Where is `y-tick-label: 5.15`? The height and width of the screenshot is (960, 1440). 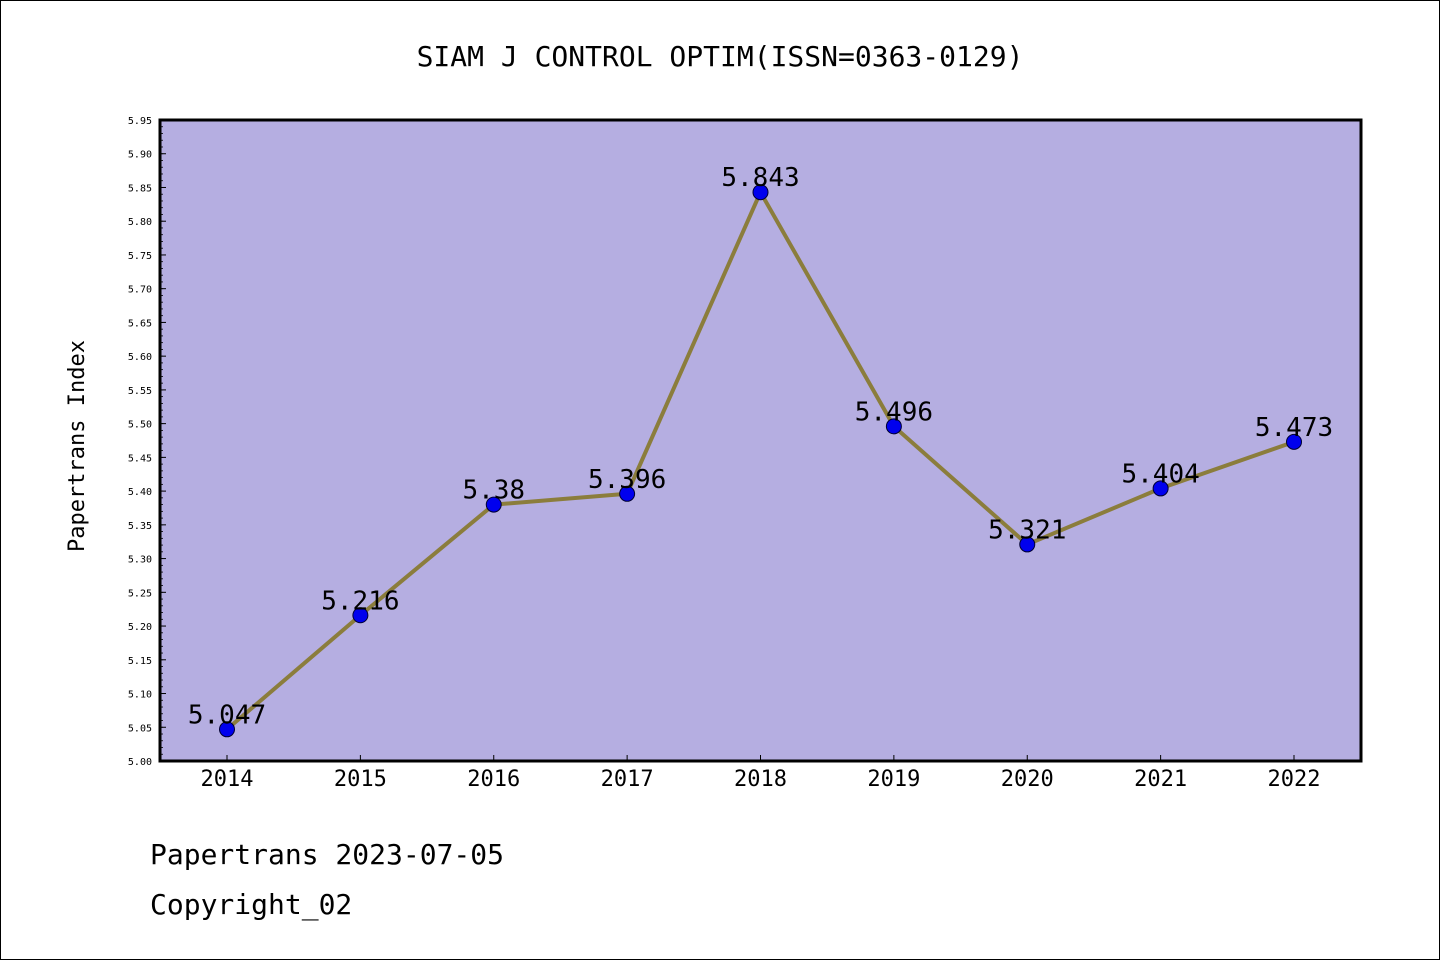
y-tick-label: 5.15 is located at coordinates (140, 661).